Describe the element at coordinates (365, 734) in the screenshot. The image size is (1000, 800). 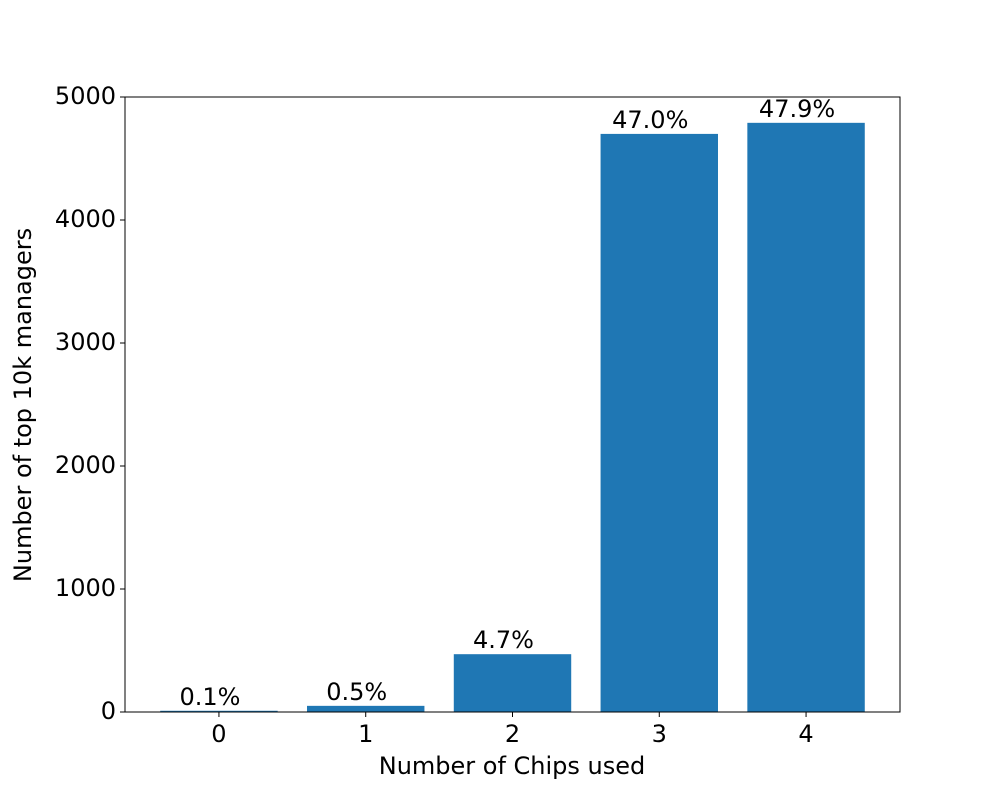
I see `x-tick-label: 1` at that location.